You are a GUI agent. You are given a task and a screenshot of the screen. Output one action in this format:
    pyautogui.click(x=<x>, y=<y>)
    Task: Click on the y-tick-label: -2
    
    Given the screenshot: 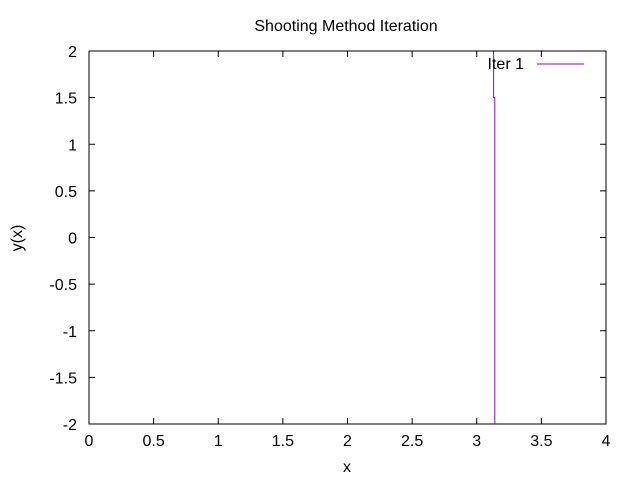 What is the action you would take?
    pyautogui.click(x=70, y=425)
    